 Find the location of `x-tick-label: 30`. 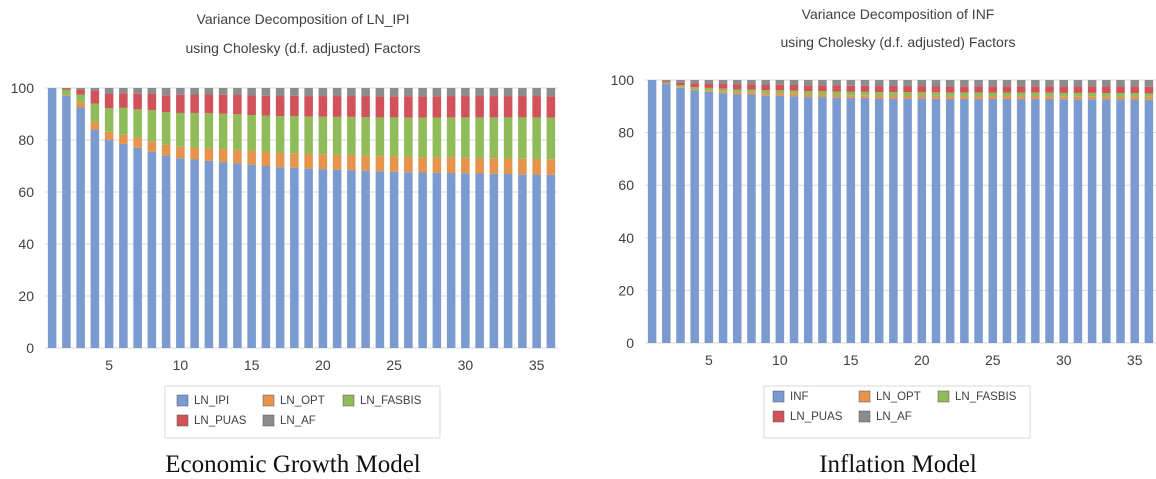

x-tick-label: 30 is located at coordinates (1064, 360).